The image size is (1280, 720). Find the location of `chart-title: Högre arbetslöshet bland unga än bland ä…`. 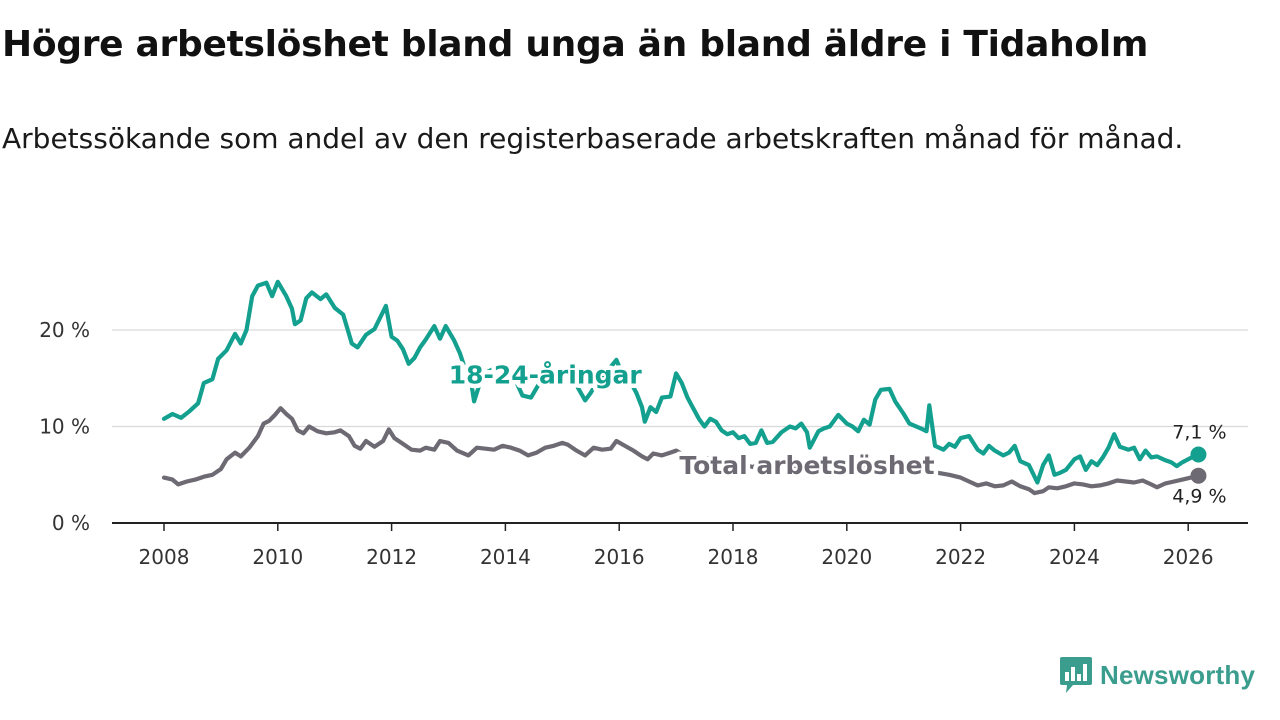

chart-title: Högre arbetslöshet bland unga än bland ä… is located at coordinates (575, 44).